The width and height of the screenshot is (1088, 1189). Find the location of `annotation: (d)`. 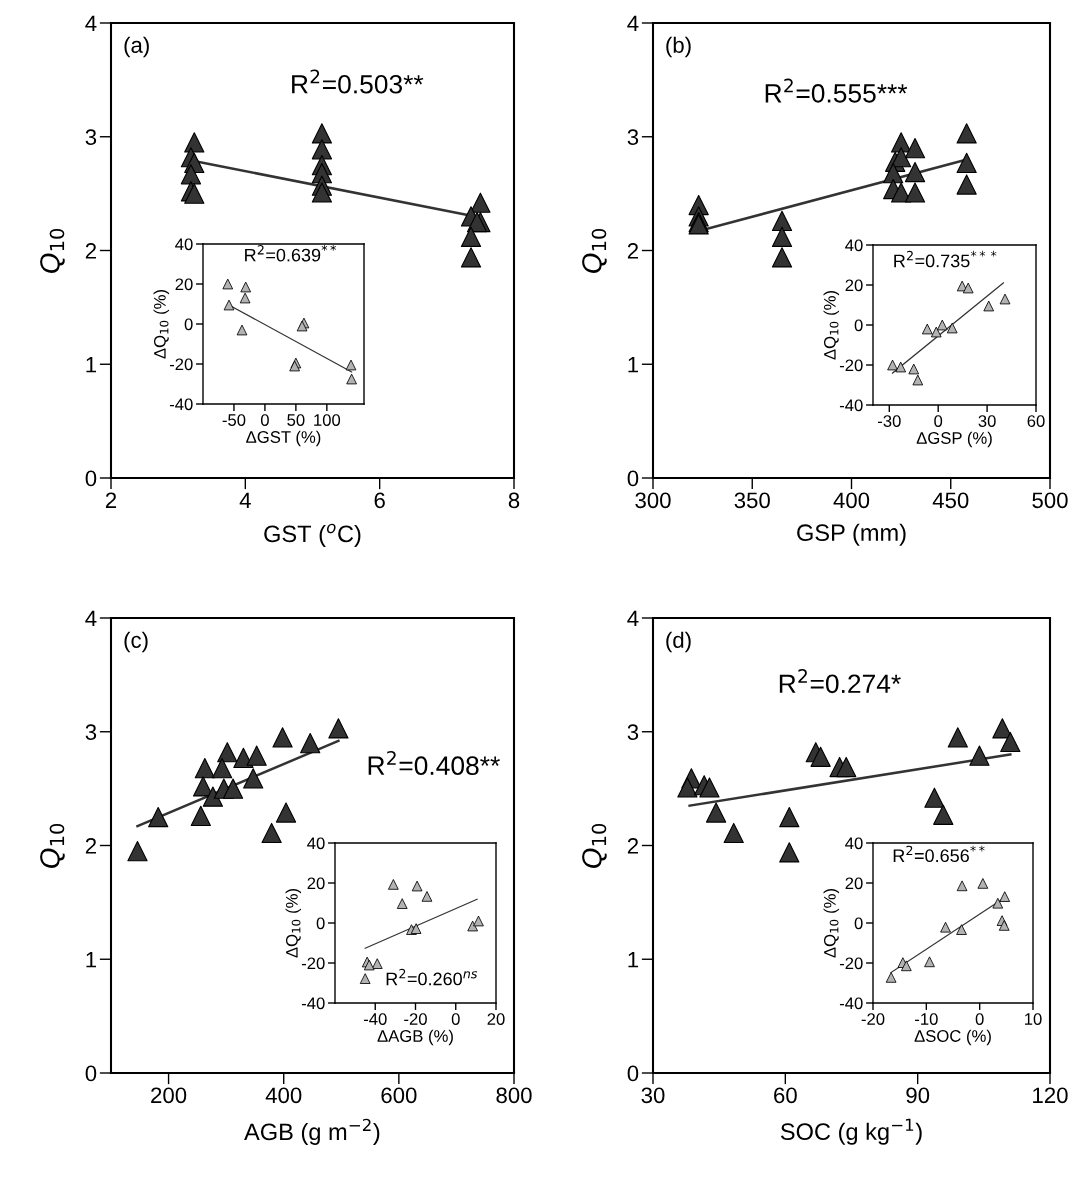

annotation: (d) is located at coordinates (678, 642).